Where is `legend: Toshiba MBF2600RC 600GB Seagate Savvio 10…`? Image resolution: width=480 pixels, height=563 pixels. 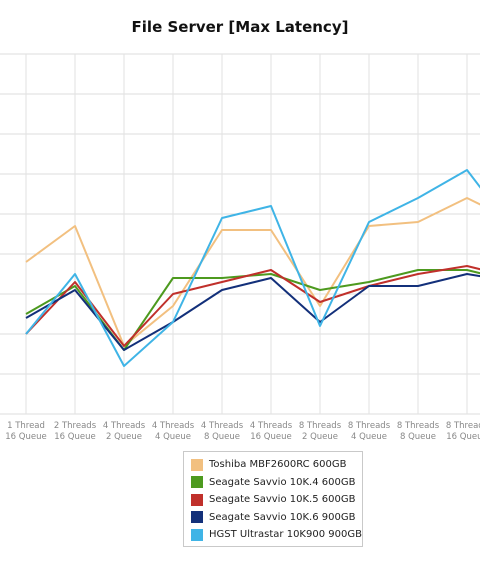 legend: Toshiba MBF2600RC 600GB Seagate Savvio 10… is located at coordinates (273, 499).